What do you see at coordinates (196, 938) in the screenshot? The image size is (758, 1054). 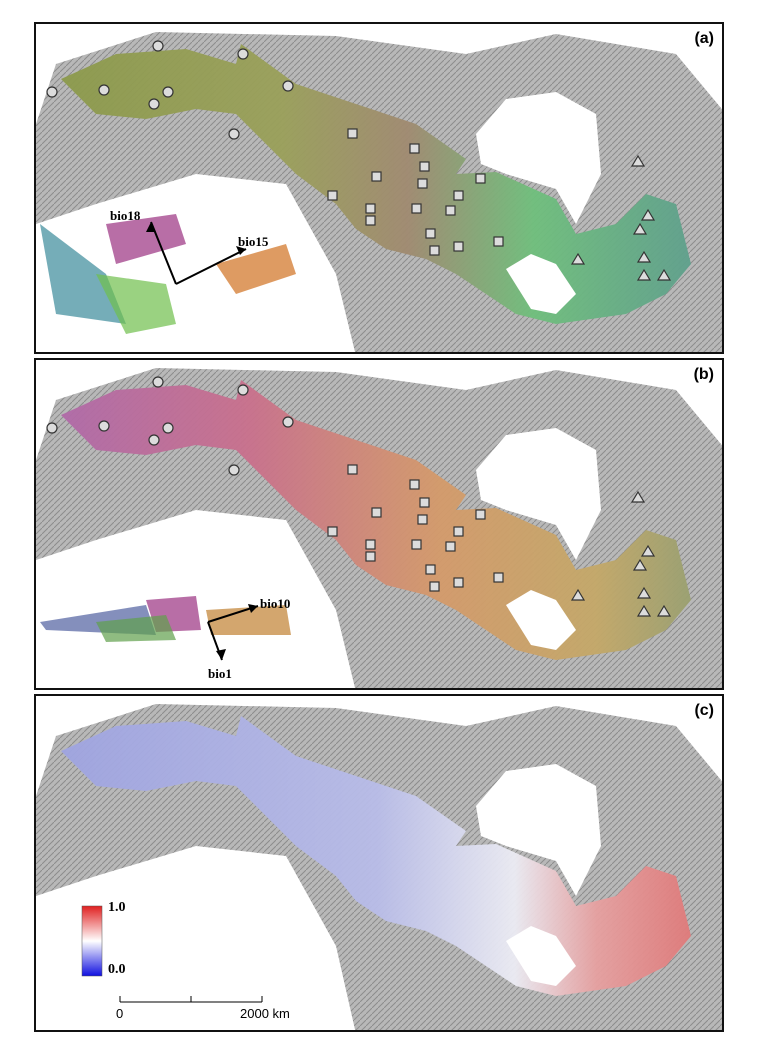 I see `pacific-ocean` at bounding box center [196, 938].